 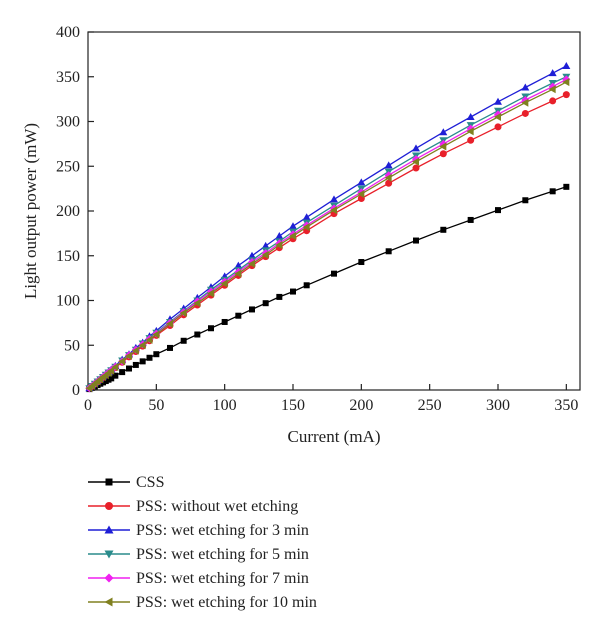 What do you see at coordinates (68, 211) in the screenshot?
I see `y-tick-label: 200` at bounding box center [68, 211].